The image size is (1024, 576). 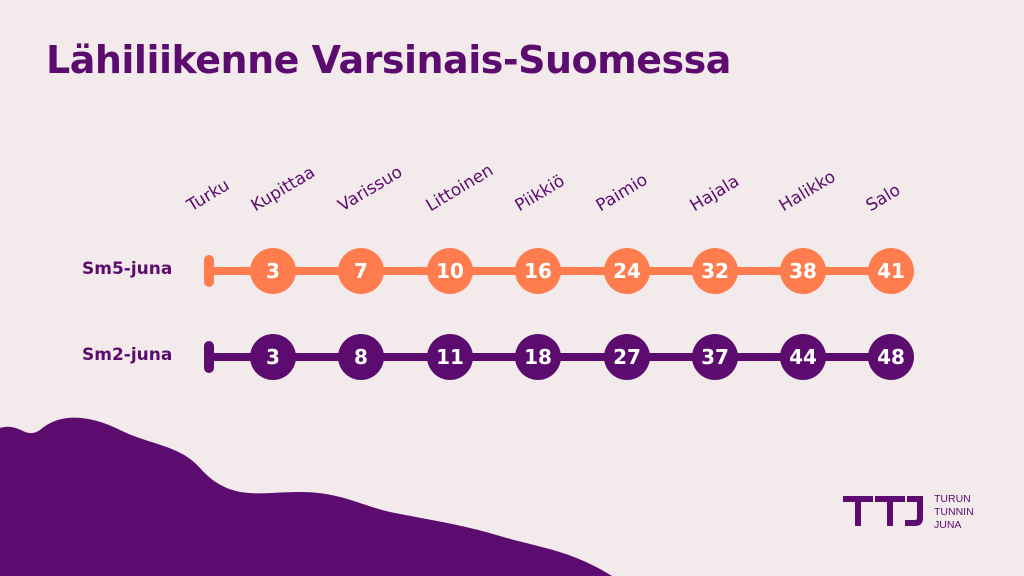 I want to click on ttj-logo-text: TURUN TUNNIN JUNA, so click(x=954, y=512).